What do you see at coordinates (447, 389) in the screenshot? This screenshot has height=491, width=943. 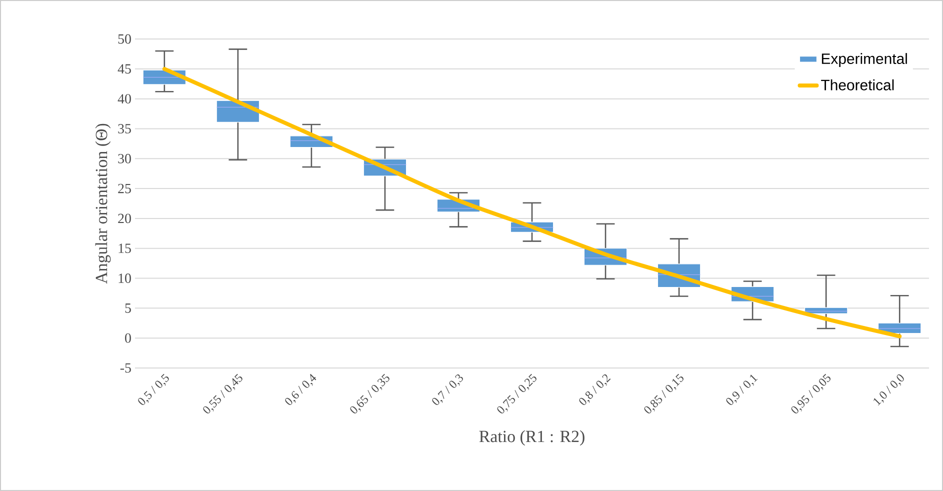 I see `x-tick-label: 0,7 / 0,3` at bounding box center [447, 389].